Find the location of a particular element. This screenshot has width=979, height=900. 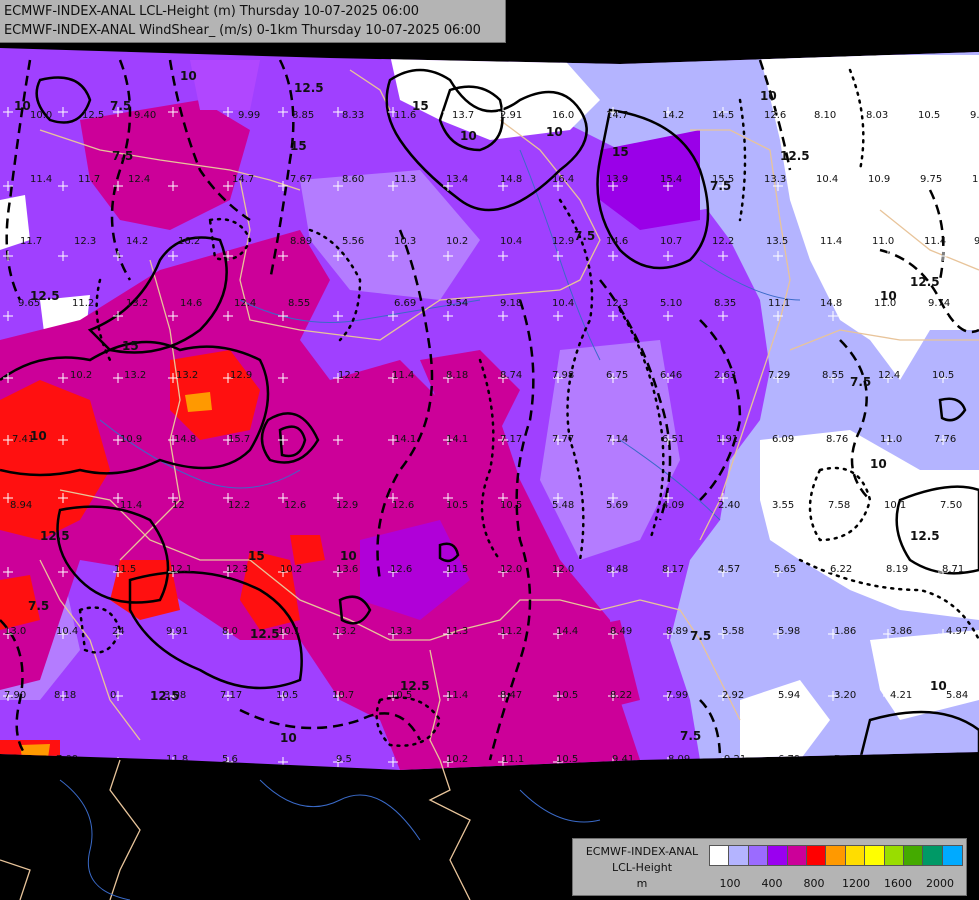

wind-shear-value: 13.3 is located at coordinates (775, 179).